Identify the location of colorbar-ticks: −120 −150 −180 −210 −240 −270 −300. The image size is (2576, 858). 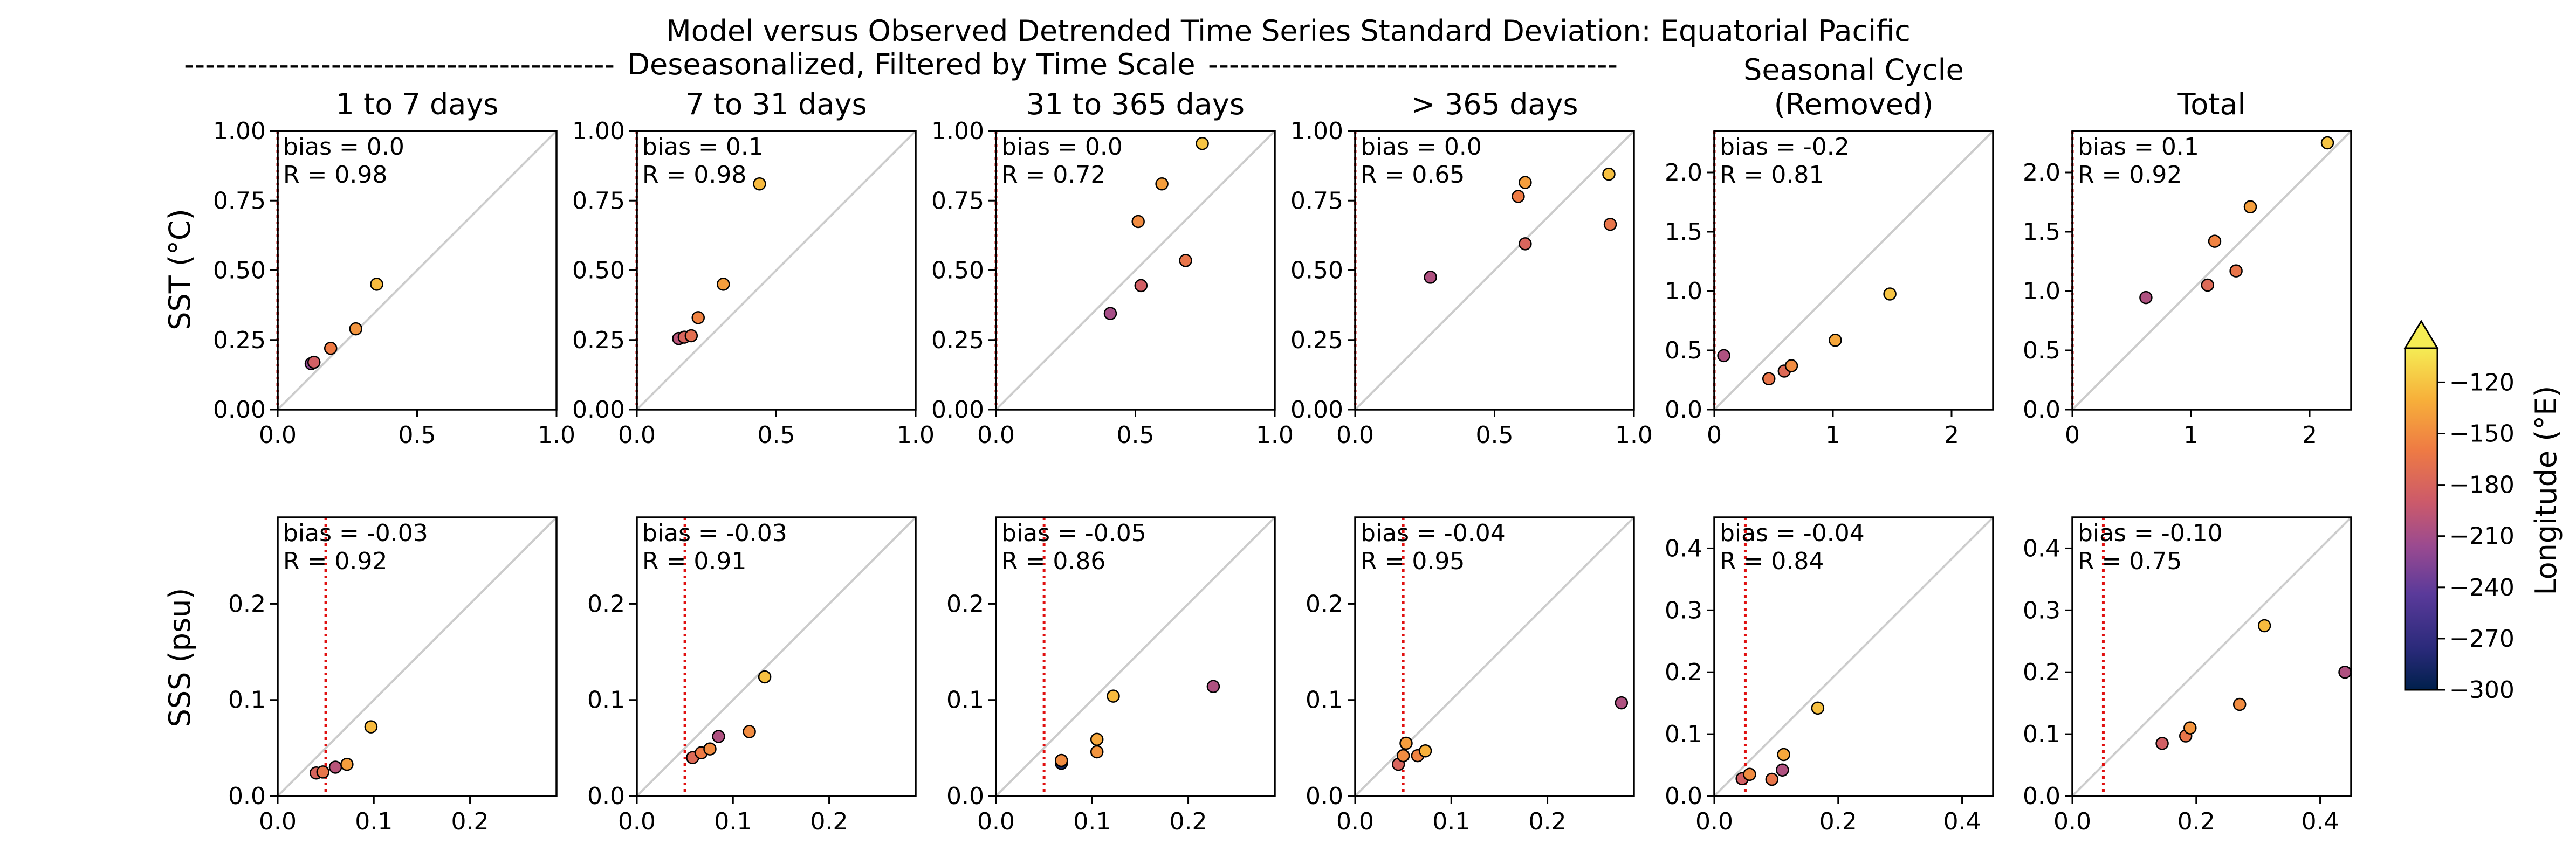
(2476, 536).